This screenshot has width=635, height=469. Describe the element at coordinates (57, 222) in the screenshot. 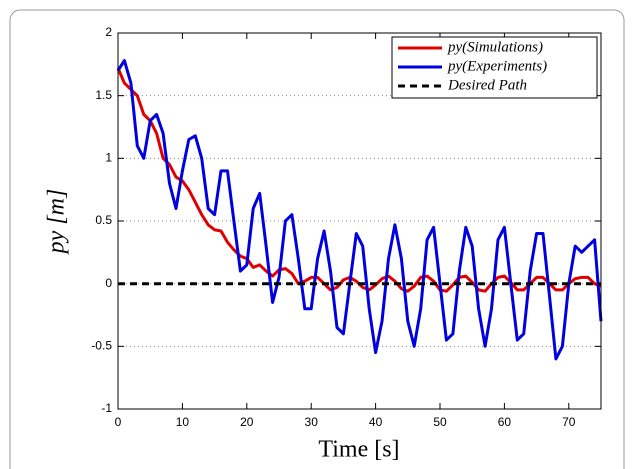

I see `y-axis-label: py [m]` at that location.